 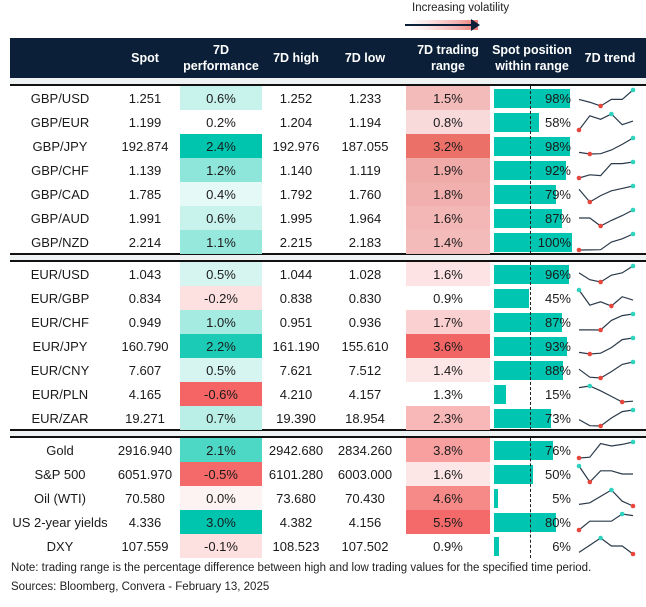 I want to click on cell-range: 3.2%, so click(x=448, y=146).